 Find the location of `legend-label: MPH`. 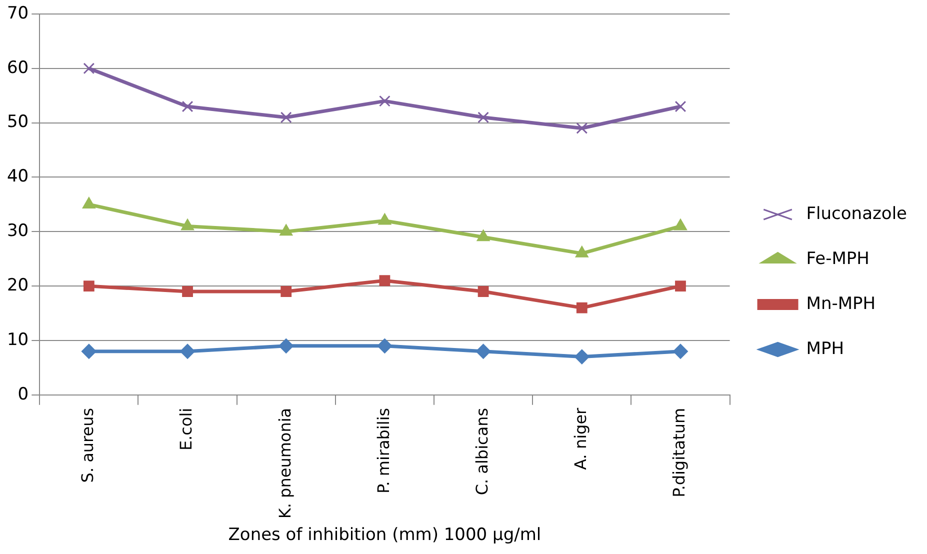

legend-label: MPH is located at coordinates (825, 348).